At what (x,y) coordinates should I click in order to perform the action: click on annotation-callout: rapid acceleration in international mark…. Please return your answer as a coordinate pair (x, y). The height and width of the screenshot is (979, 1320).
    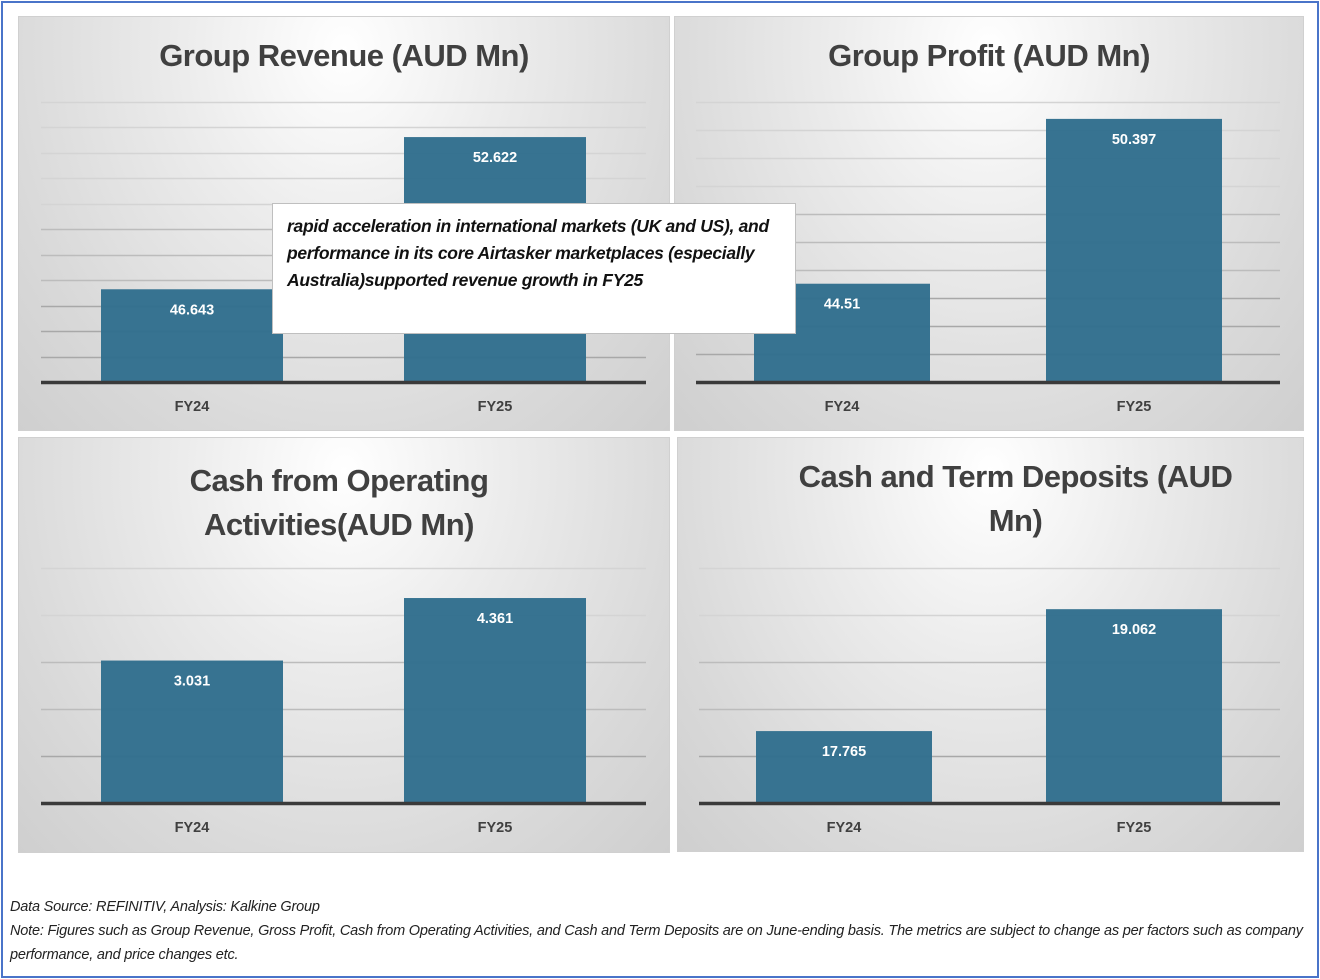
    Looking at the image, I should click on (534, 268).